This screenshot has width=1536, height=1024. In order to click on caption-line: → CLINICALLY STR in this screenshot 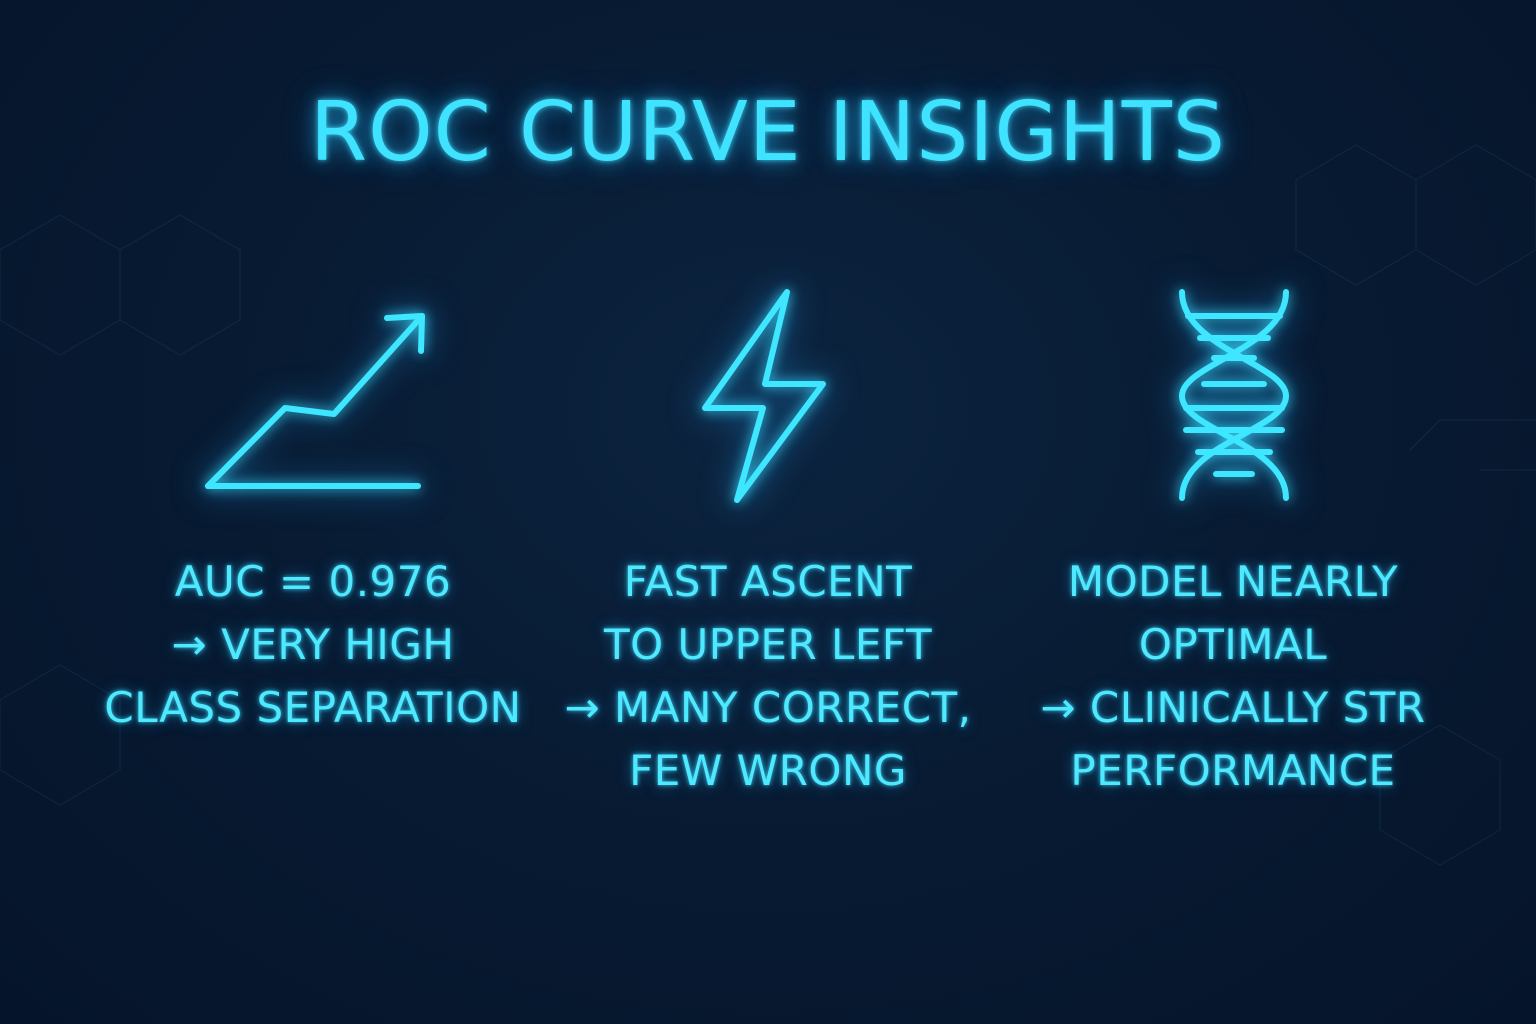, I will do `click(1233, 707)`.